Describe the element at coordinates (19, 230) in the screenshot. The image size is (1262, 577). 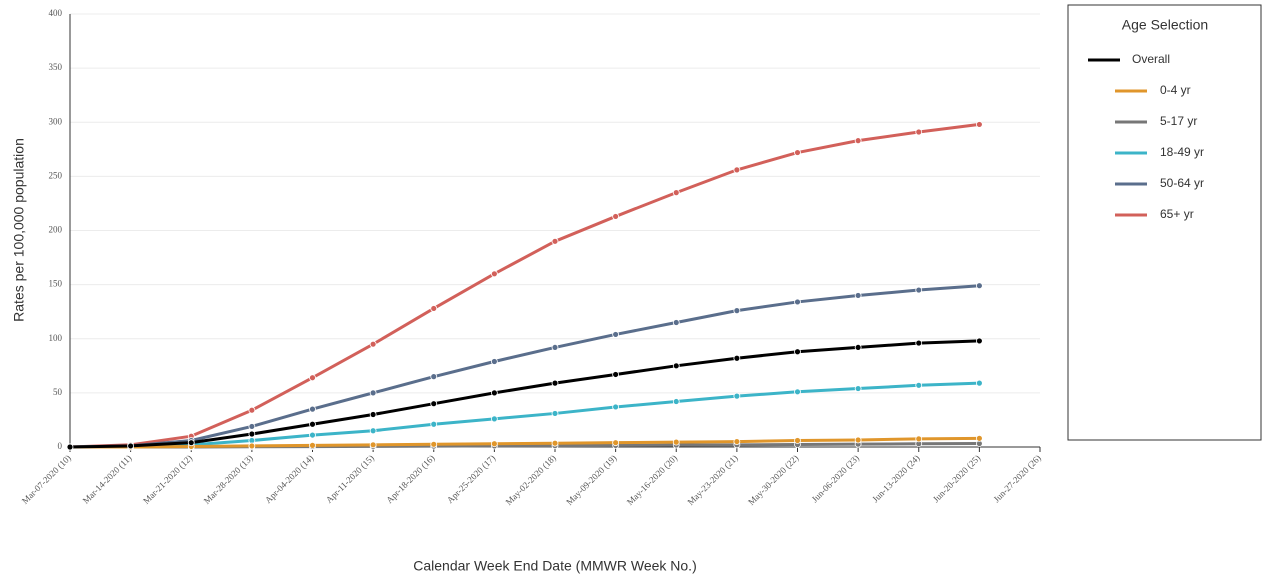
I see `y-axis-label: Rates per 100,000 population` at that location.